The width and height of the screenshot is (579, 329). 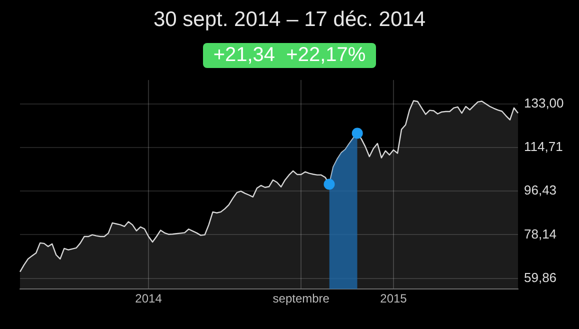 I want to click on x-tick-label: septembre, so click(x=301, y=299).